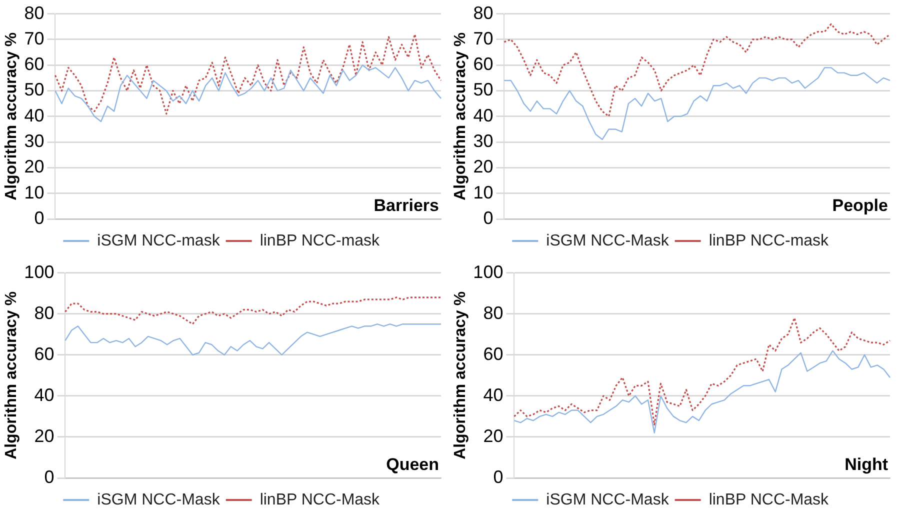 Image resolution: width=898 pixels, height=519 pixels. I want to click on annotation: Barriers, so click(406, 206).